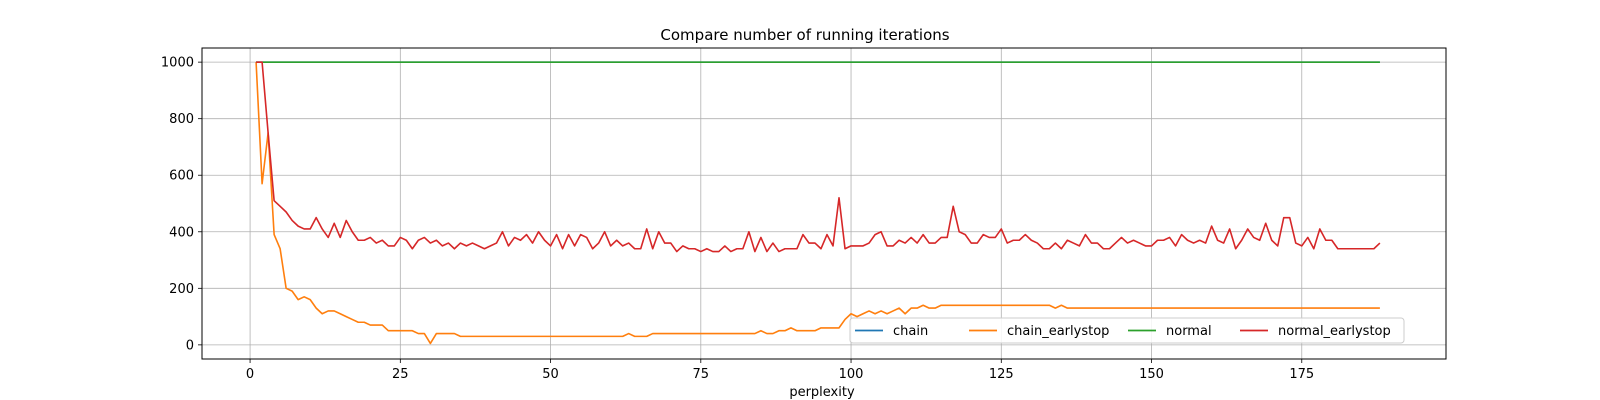 The height and width of the screenshot is (400, 1600). Describe the element at coordinates (804, 35) in the screenshot. I see `chart-title: Compare number of running iterations` at that location.